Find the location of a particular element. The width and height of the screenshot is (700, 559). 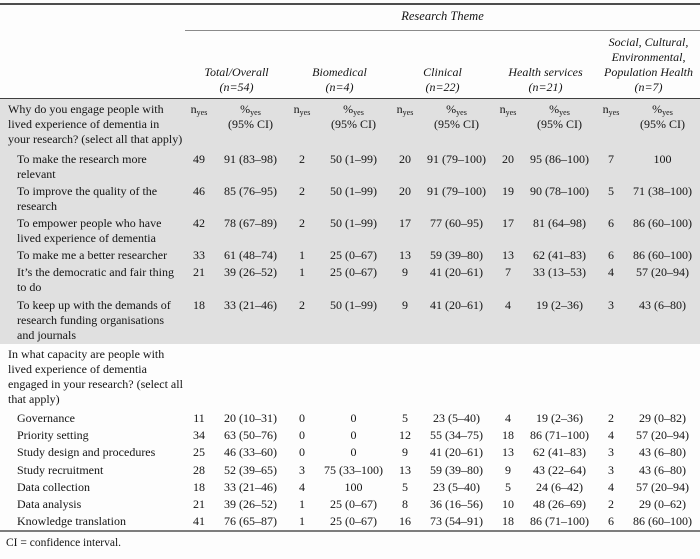

pct-value: 41 (20–61) is located at coordinates (456, 452).